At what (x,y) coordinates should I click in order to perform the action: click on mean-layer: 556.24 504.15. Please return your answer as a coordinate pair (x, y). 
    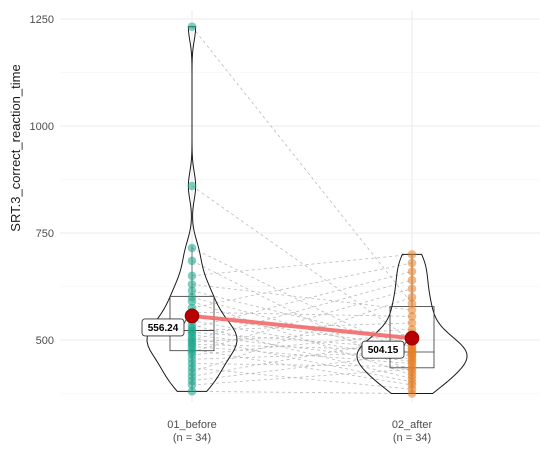
    Looking at the image, I should click on (280, 333).